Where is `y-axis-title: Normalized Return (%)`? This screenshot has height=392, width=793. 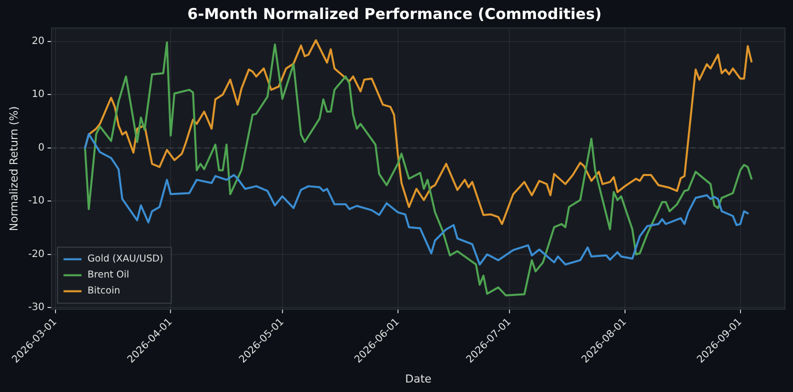
y-axis-title: Normalized Return (%) is located at coordinates (13, 169).